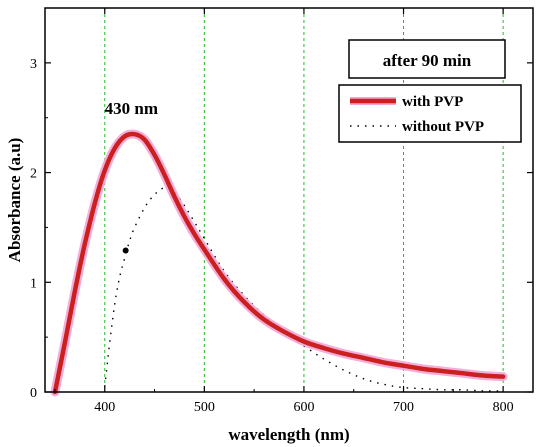  I want to click on y-tick-label-2: 2, so click(33, 174).